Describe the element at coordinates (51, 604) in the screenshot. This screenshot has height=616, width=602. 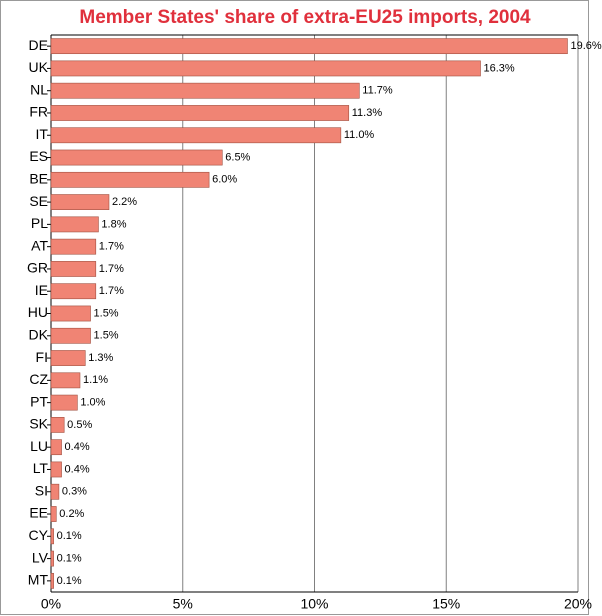
I see `x-tick-label: 0%` at that location.